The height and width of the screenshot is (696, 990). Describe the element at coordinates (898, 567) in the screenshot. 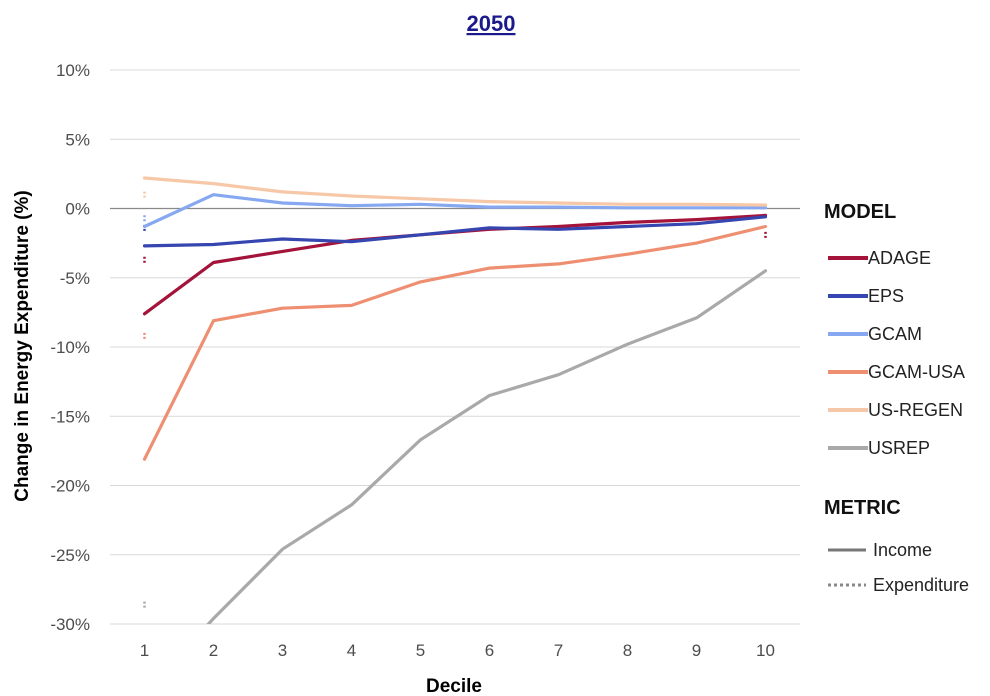

I see `legend-metrics: Income Expenditure` at that location.